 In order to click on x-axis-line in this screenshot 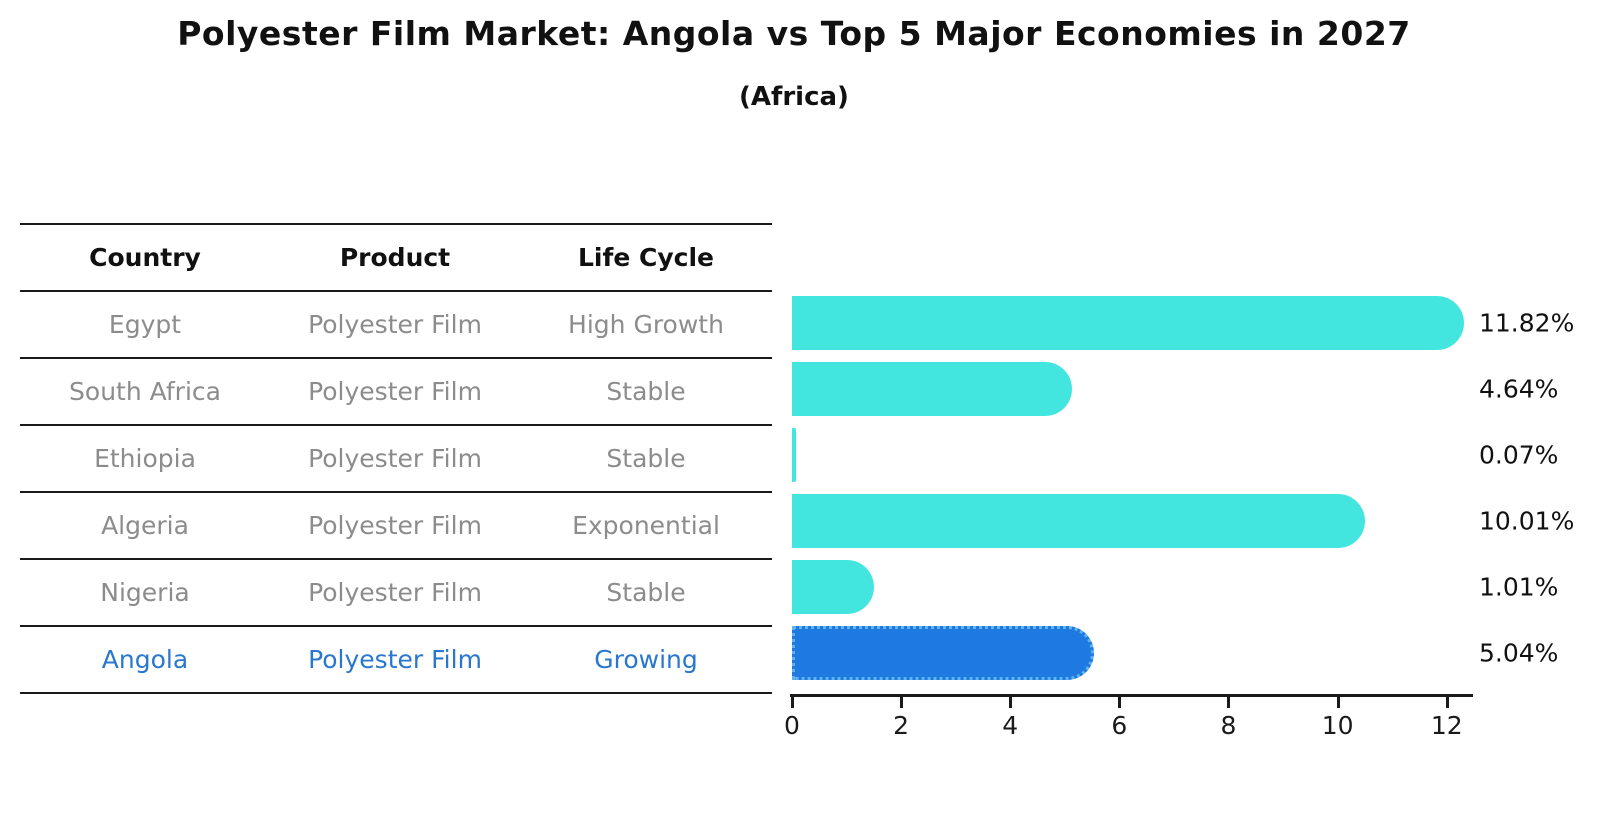, I will do `click(1131, 695)`.